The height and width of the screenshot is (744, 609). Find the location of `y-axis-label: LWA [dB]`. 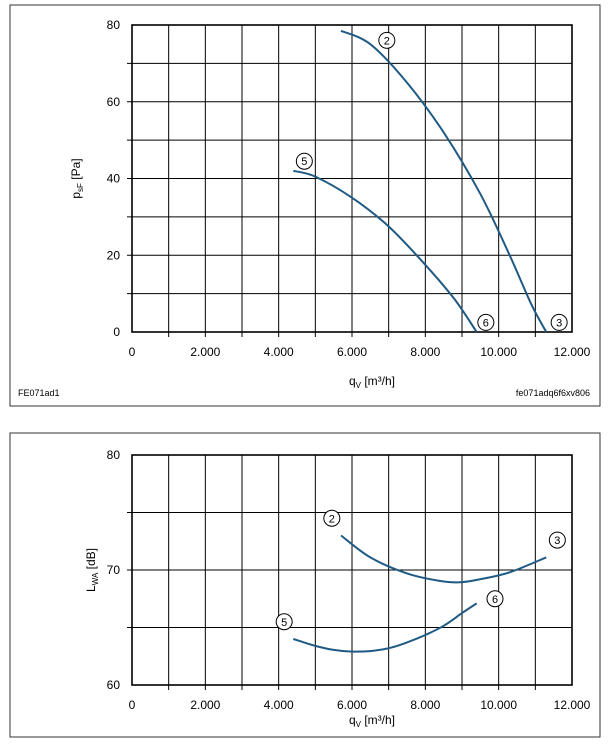

y-axis-label: LWA [dB] is located at coordinates (92, 570).